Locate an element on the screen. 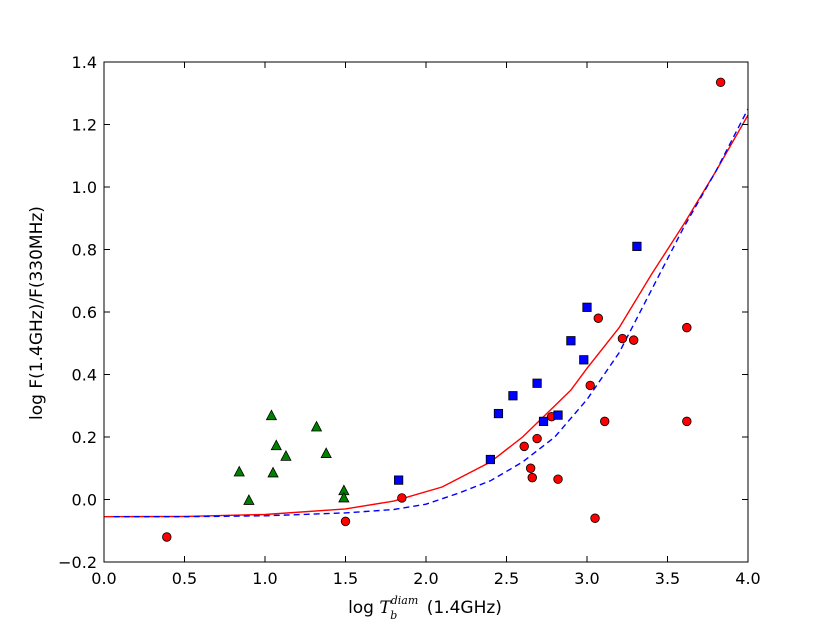  x-axis-label-prefix: log is located at coordinates (363, 608).